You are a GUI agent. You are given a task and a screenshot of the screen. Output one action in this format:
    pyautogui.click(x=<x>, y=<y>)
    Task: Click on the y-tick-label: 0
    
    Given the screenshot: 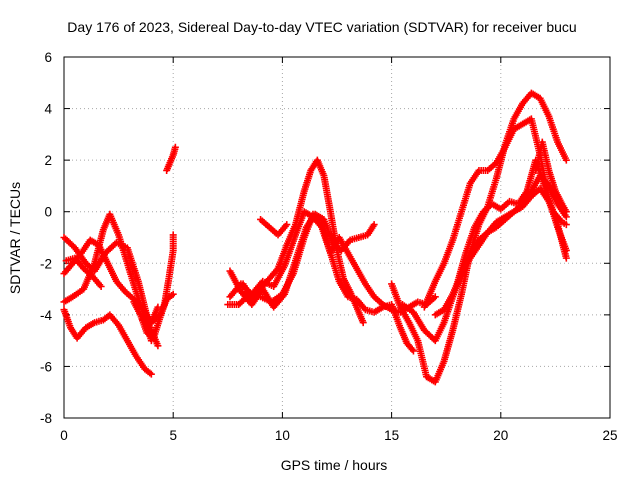 What is the action you would take?
    pyautogui.click(x=48, y=212)
    